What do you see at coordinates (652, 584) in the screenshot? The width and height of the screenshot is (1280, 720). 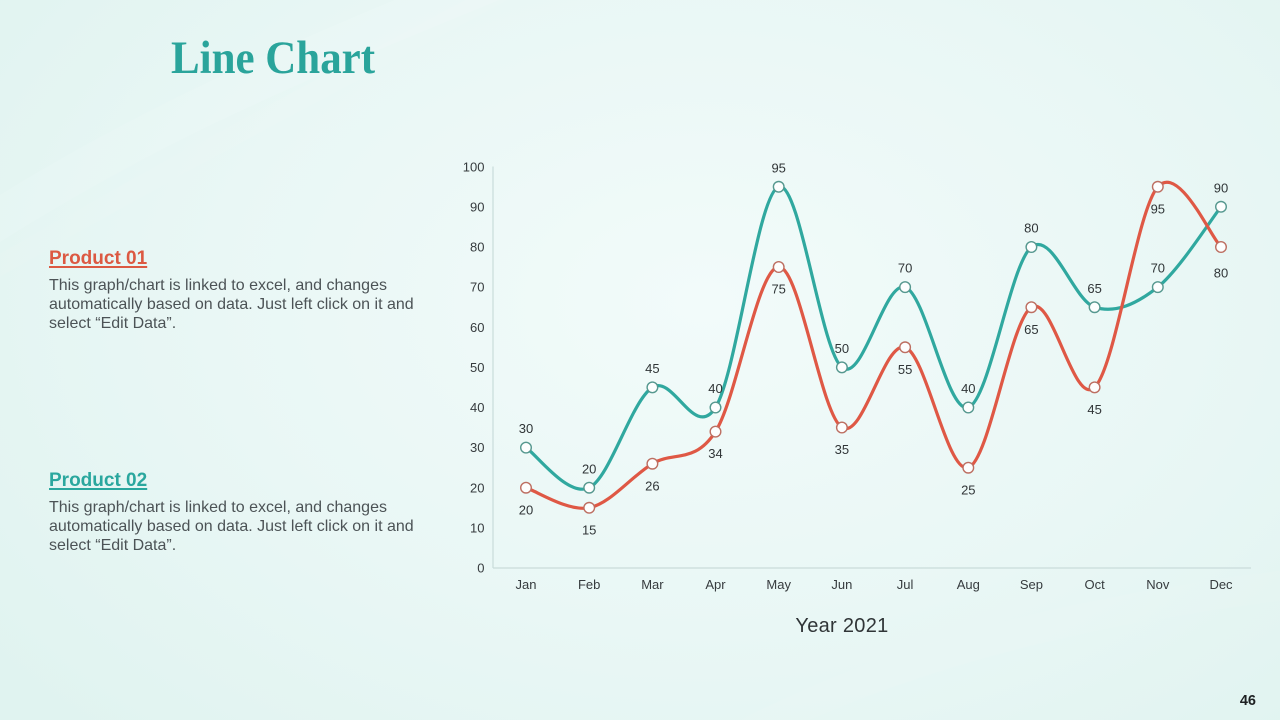 I see `svg-text: Mar` at bounding box center [652, 584].